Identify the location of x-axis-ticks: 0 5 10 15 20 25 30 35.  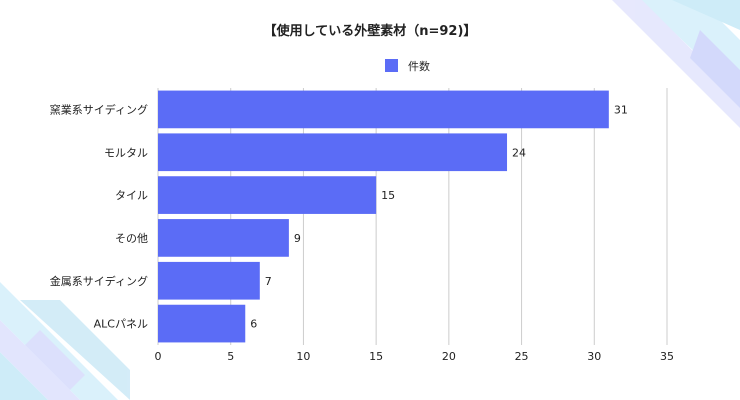
(415, 356).